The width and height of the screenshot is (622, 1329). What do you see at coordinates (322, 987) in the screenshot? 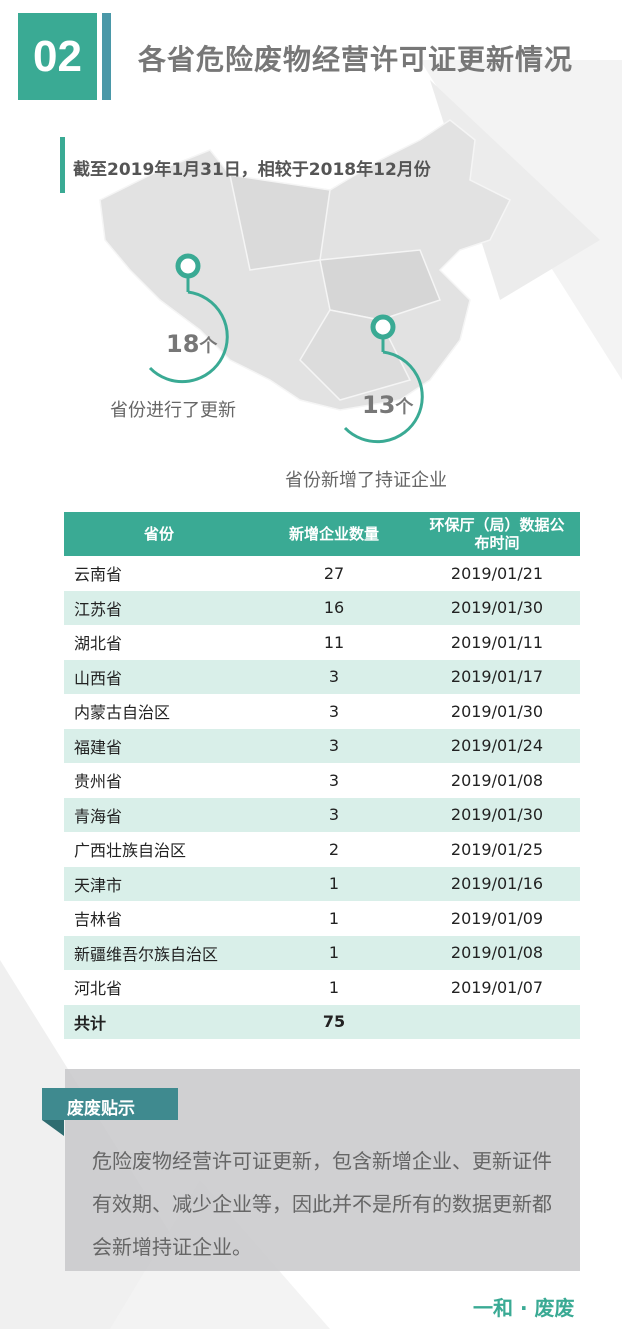
I see `table-row: 河北省 1 2019/01/07` at bounding box center [322, 987].